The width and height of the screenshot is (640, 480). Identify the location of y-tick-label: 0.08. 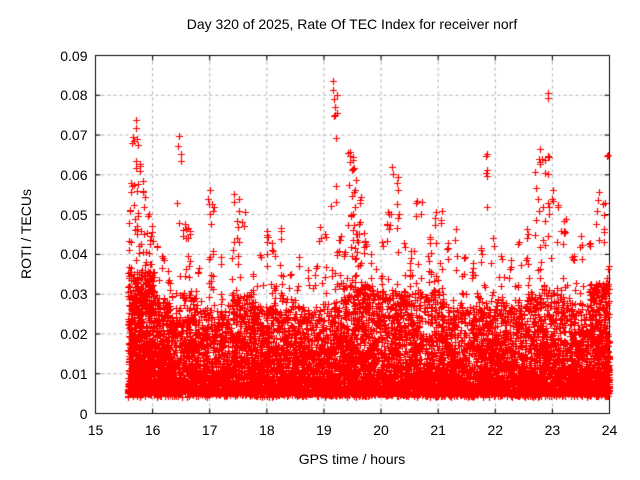
(74, 95).